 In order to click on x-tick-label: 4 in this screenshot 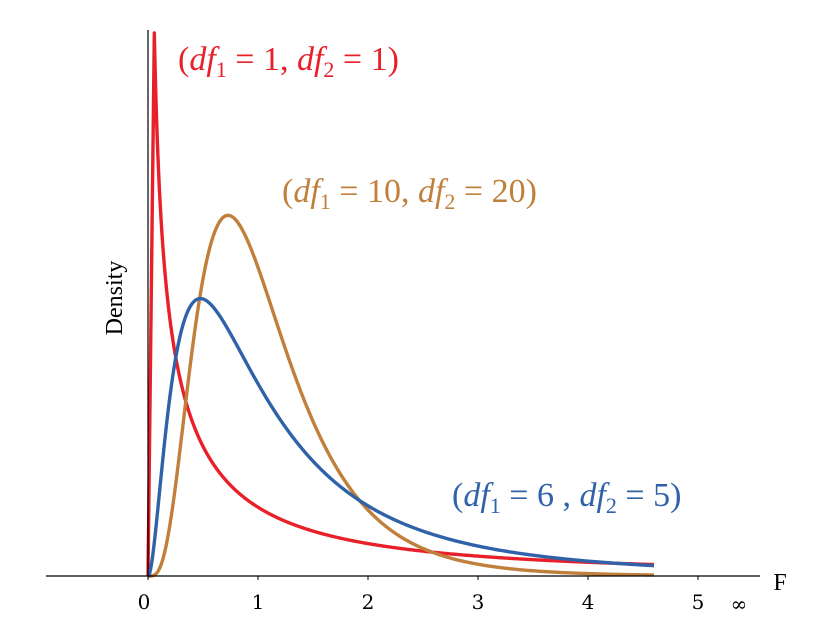, I will do `click(588, 602)`.